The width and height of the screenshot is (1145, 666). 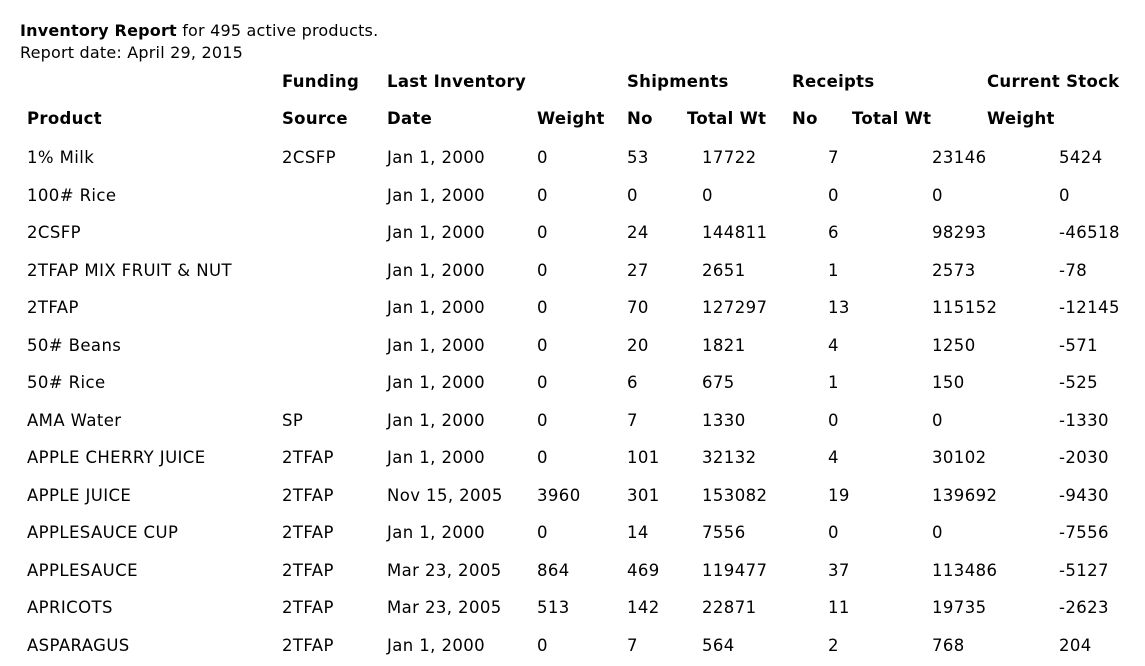 I want to click on cell-receipts-no: 2, so click(x=833, y=645).